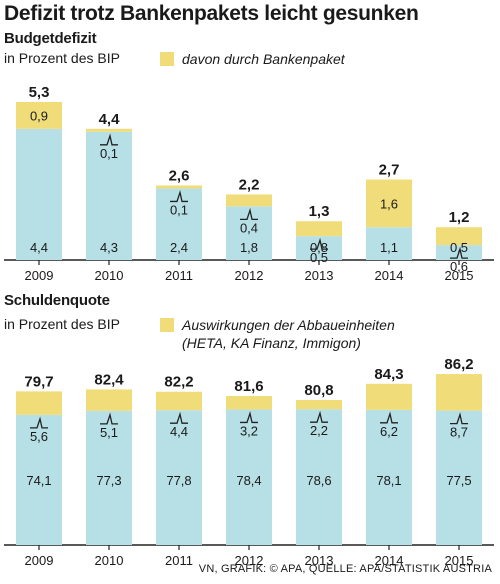 The width and height of the screenshot is (500, 584). Describe the element at coordinates (248, 480) in the screenshot. I see `base-value-label-2012: 78,4` at that location.